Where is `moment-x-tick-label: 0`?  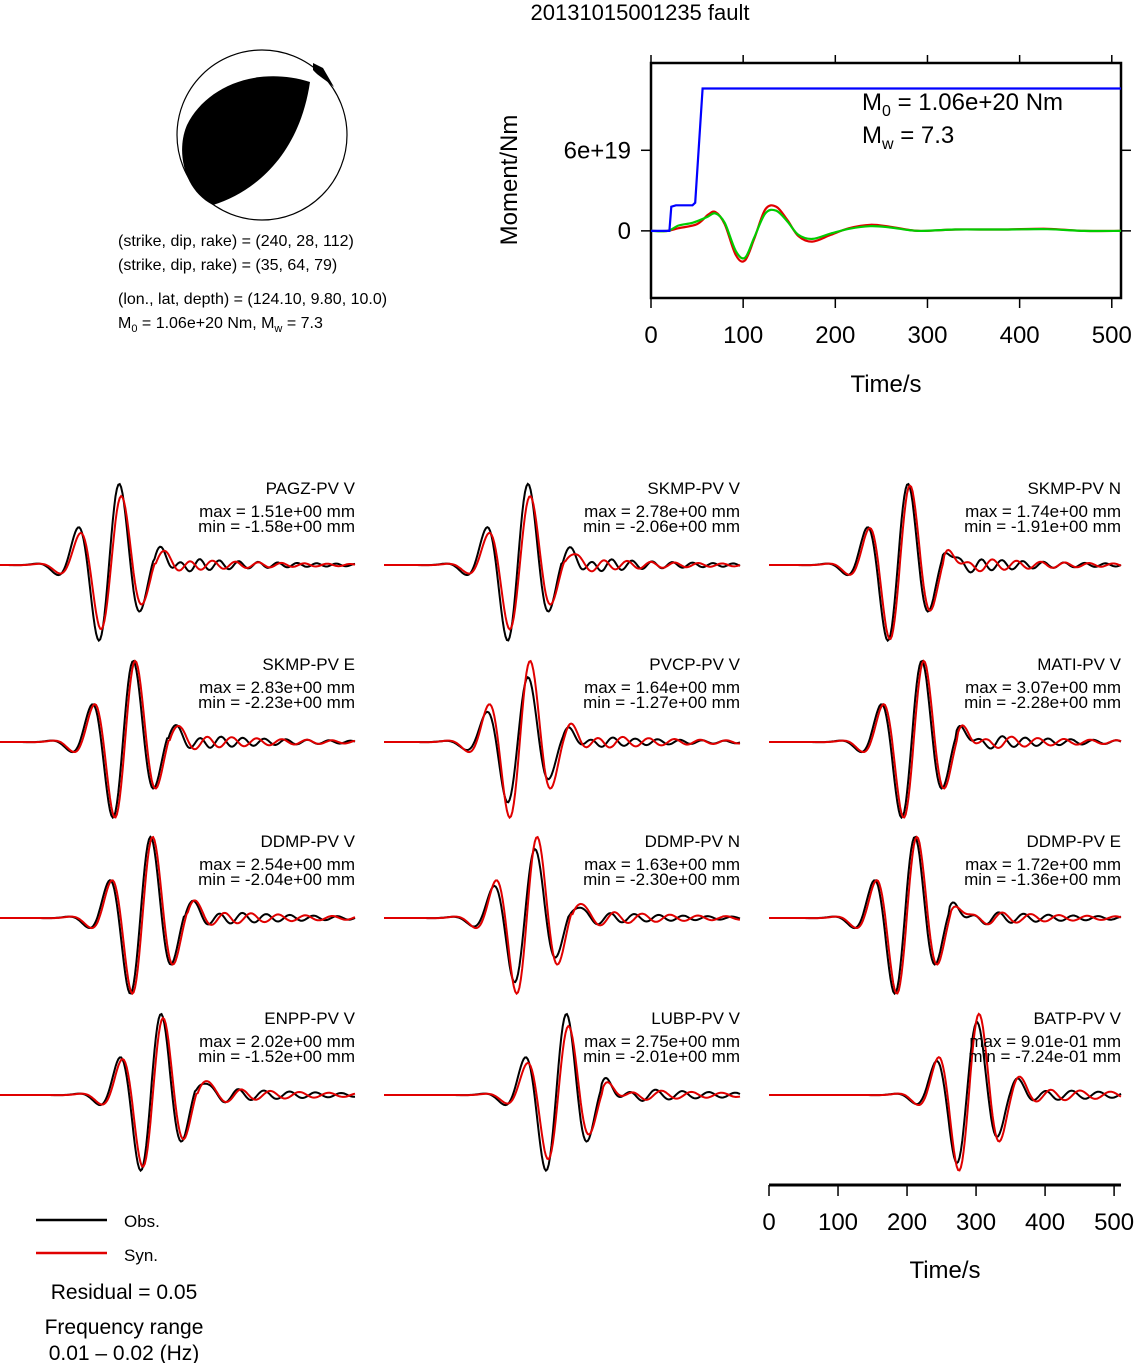
moment-x-tick-label: 0 is located at coordinates (650, 335).